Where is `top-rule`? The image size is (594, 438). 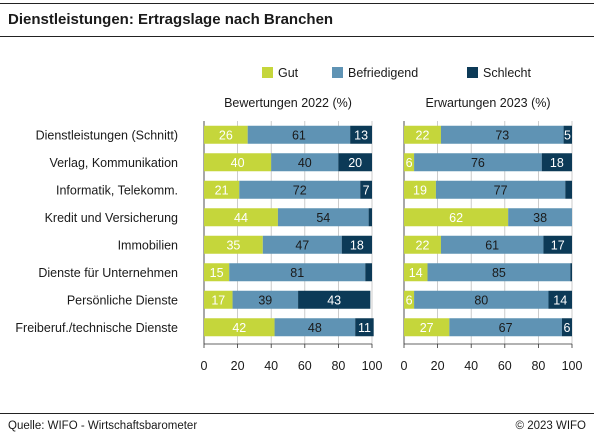 top-rule is located at coordinates (297, 3).